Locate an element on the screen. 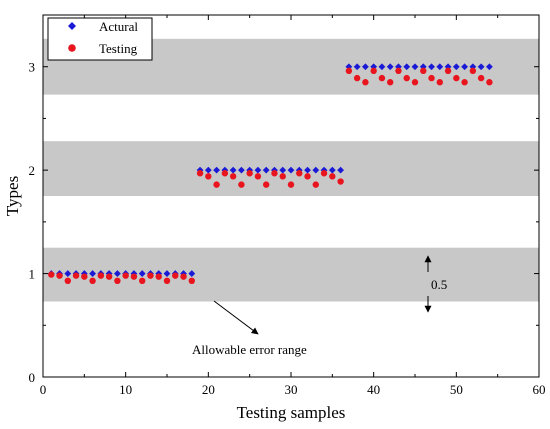 This screenshot has width=550, height=429. annotation-allowable-error: Allowable error range is located at coordinates (249, 328).